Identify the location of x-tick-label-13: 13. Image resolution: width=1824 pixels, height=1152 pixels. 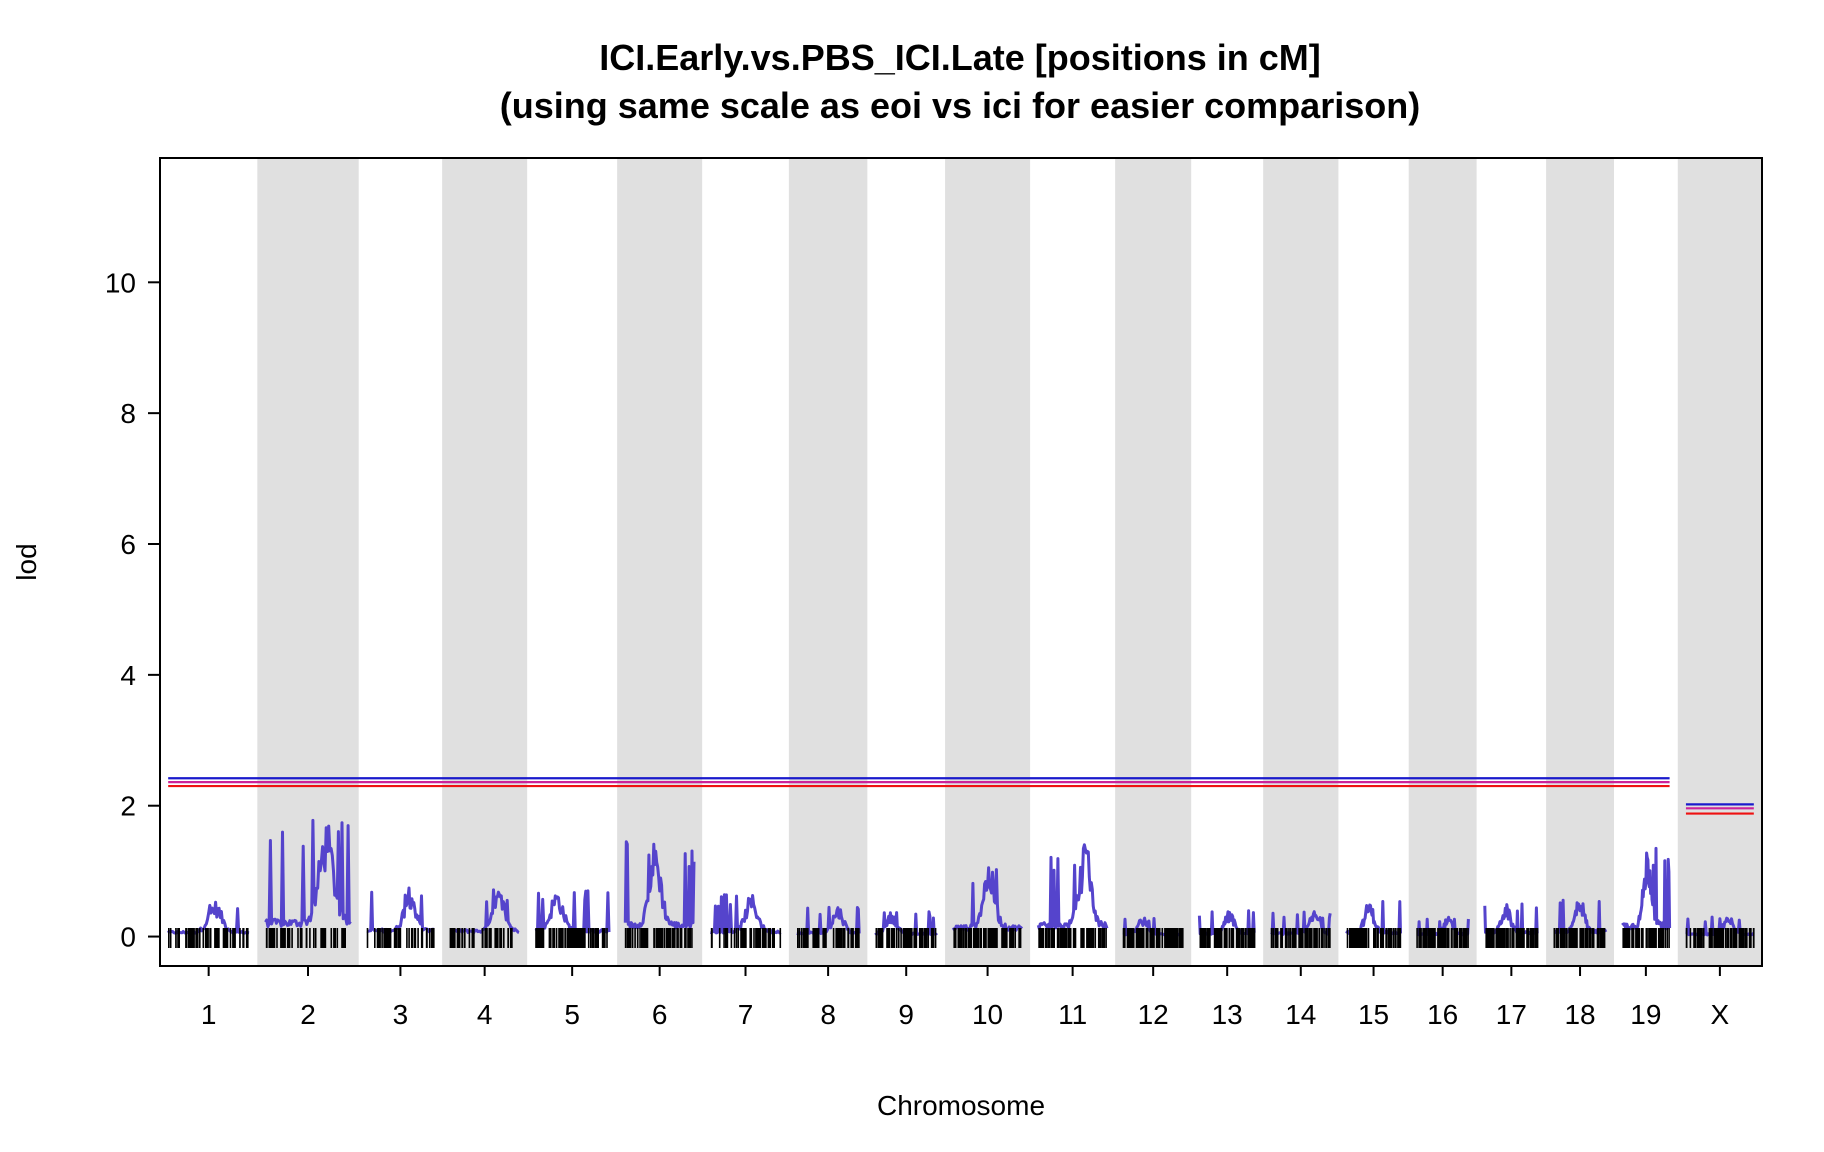
(1227, 1014).